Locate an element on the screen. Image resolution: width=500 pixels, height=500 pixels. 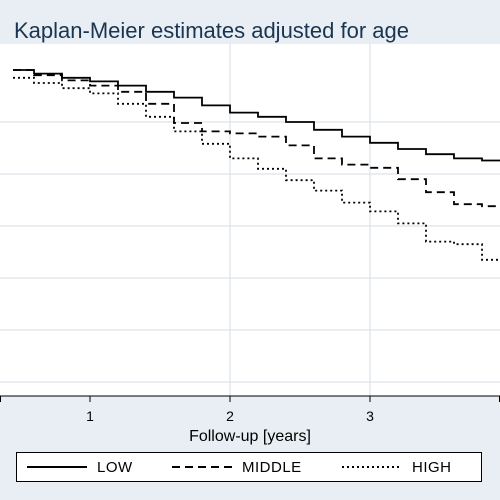
legend-swatch-low is located at coordinates (57, 467).